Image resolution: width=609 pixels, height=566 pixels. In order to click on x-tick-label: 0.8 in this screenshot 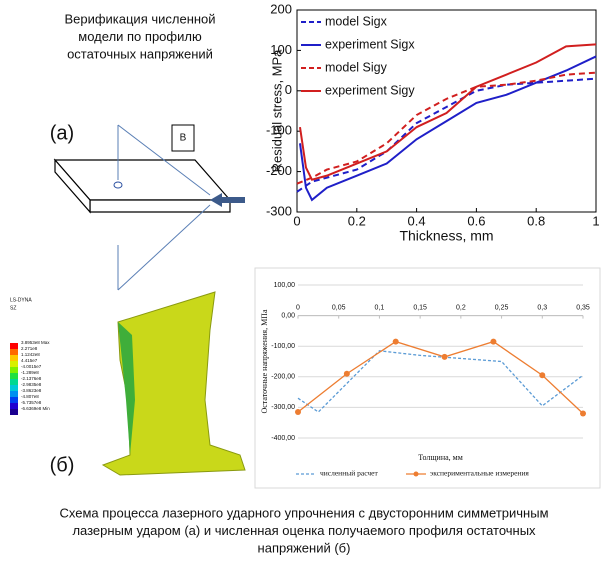, I will do `click(536, 220)`.